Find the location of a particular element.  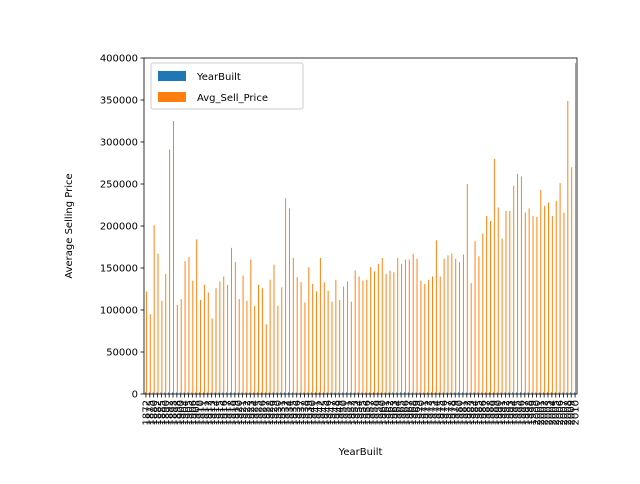

x-tick-label: 1989 is located at coordinates (494, 412).